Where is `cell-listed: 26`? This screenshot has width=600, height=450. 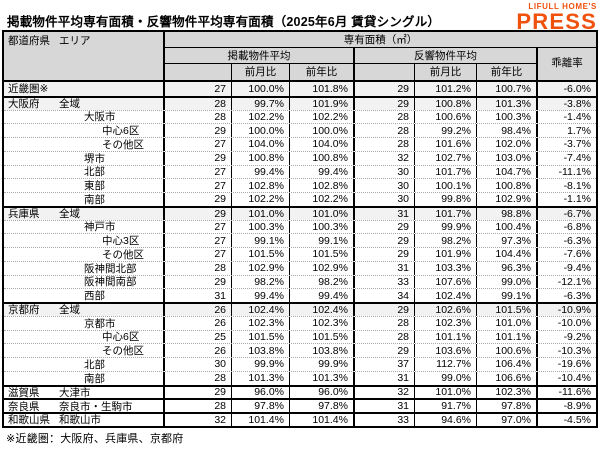
cell-listed: 26 is located at coordinates (198, 323).